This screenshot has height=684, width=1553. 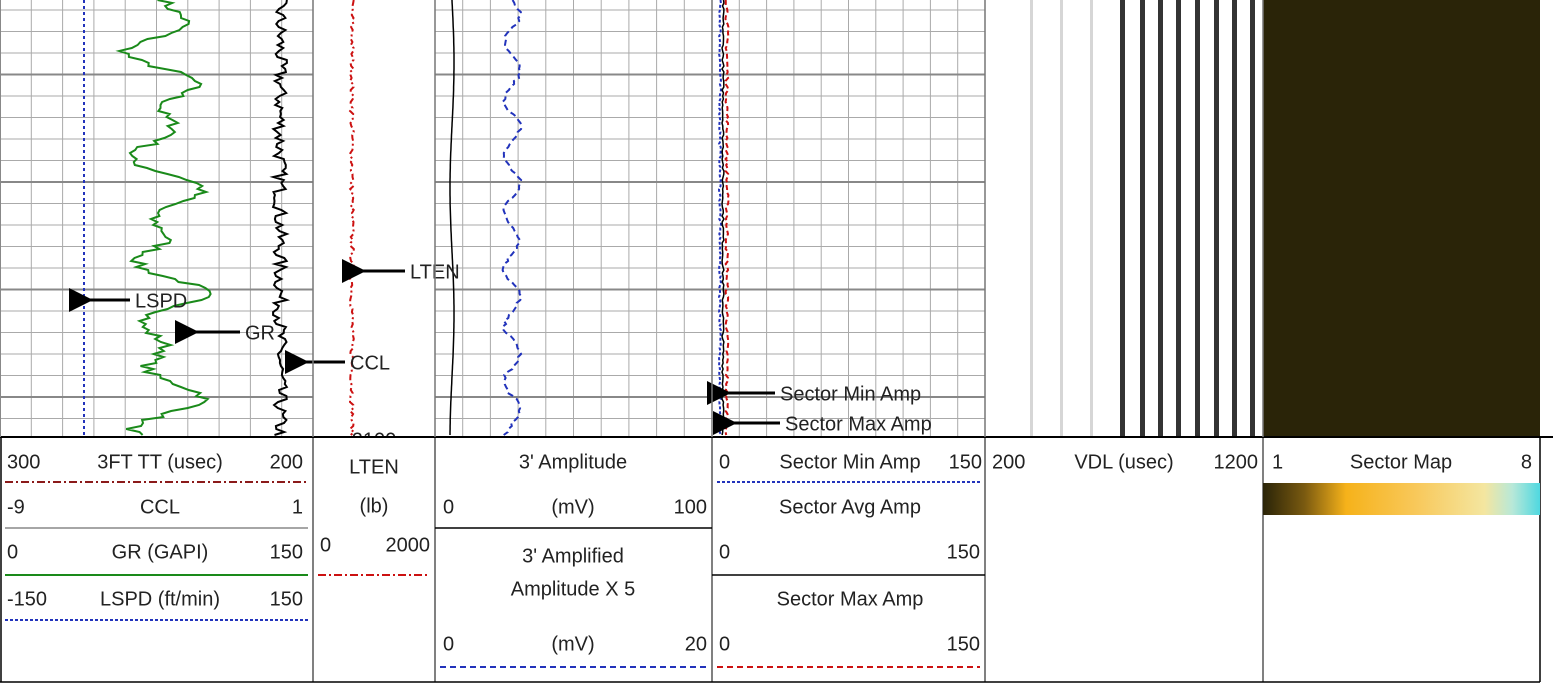 I want to click on lten-curve, so click(x=352, y=218).